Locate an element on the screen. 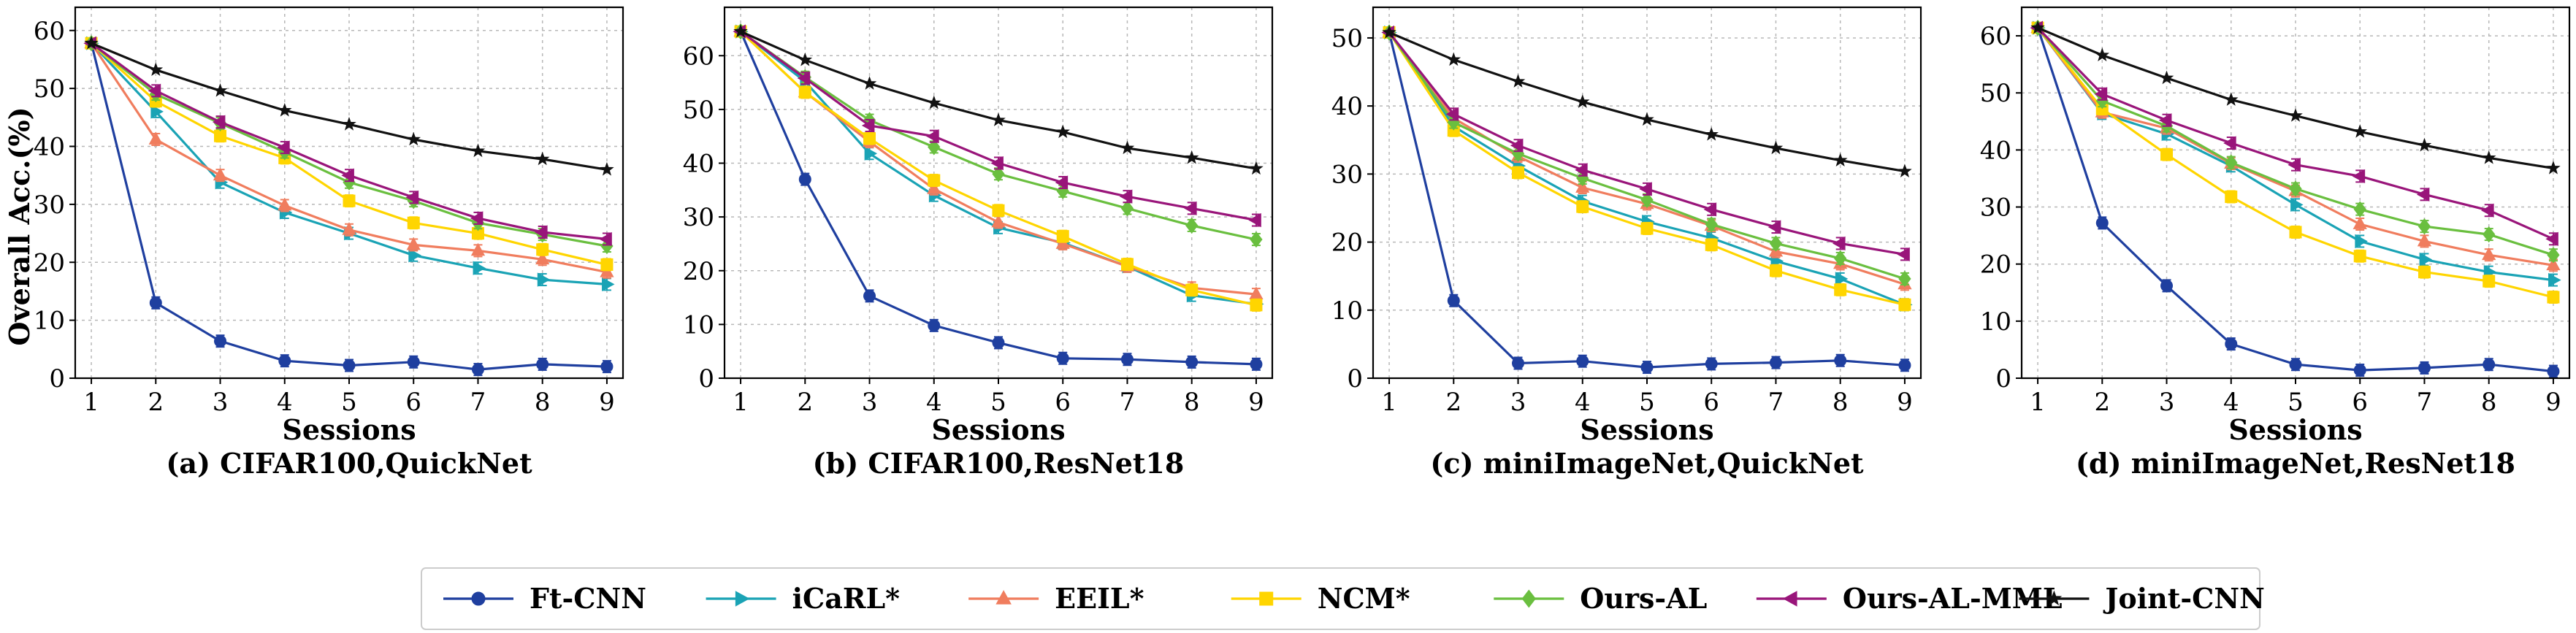 Image resolution: width=2576 pixels, height=633 pixels. x-tick-label: 7 is located at coordinates (1128, 403).